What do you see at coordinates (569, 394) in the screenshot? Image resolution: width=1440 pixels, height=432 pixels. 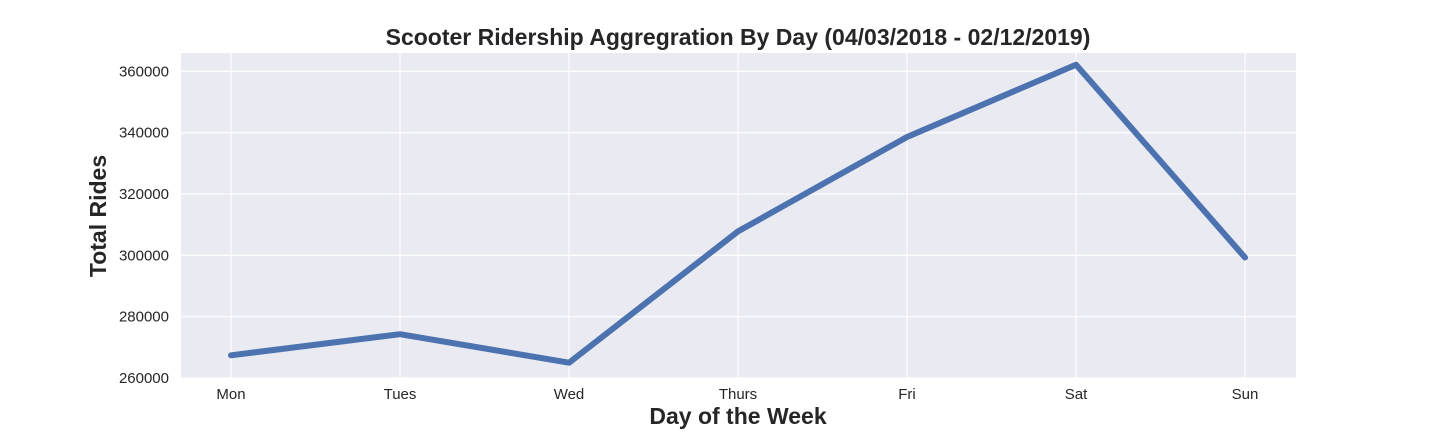 I see `x-tick-label: Wed` at bounding box center [569, 394].